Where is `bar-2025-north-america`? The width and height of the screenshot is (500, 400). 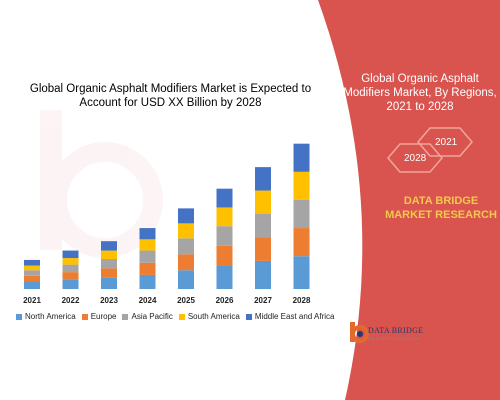 bar-2025-north-america is located at coordinates (186, 279).